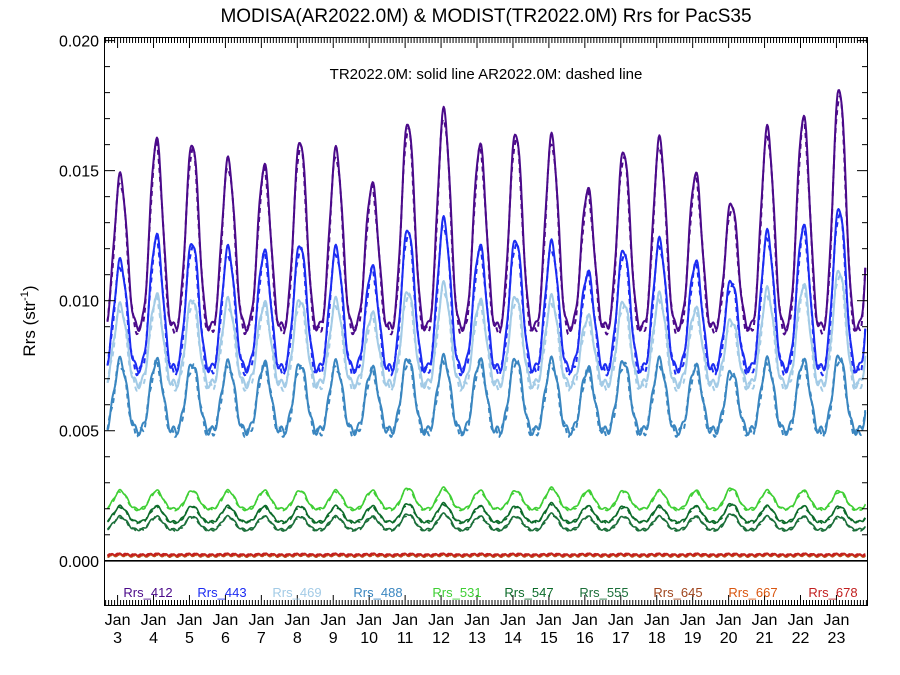  Describe the element at coordinates (333, 638) in the screenshot. I see `x-tick-label-year: 9` at that location.